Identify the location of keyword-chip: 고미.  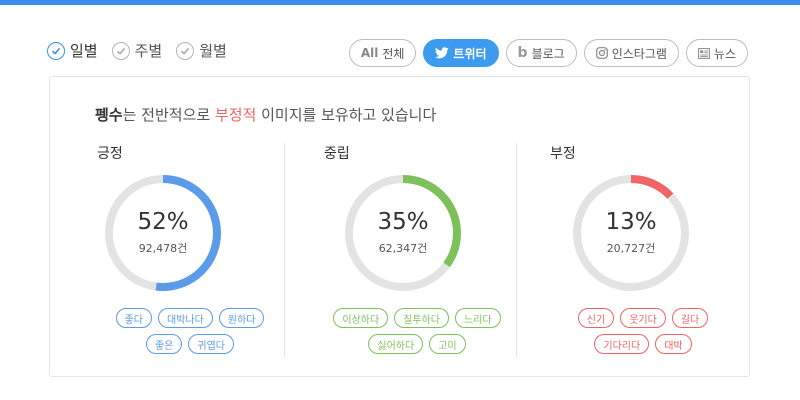
(447, 344).